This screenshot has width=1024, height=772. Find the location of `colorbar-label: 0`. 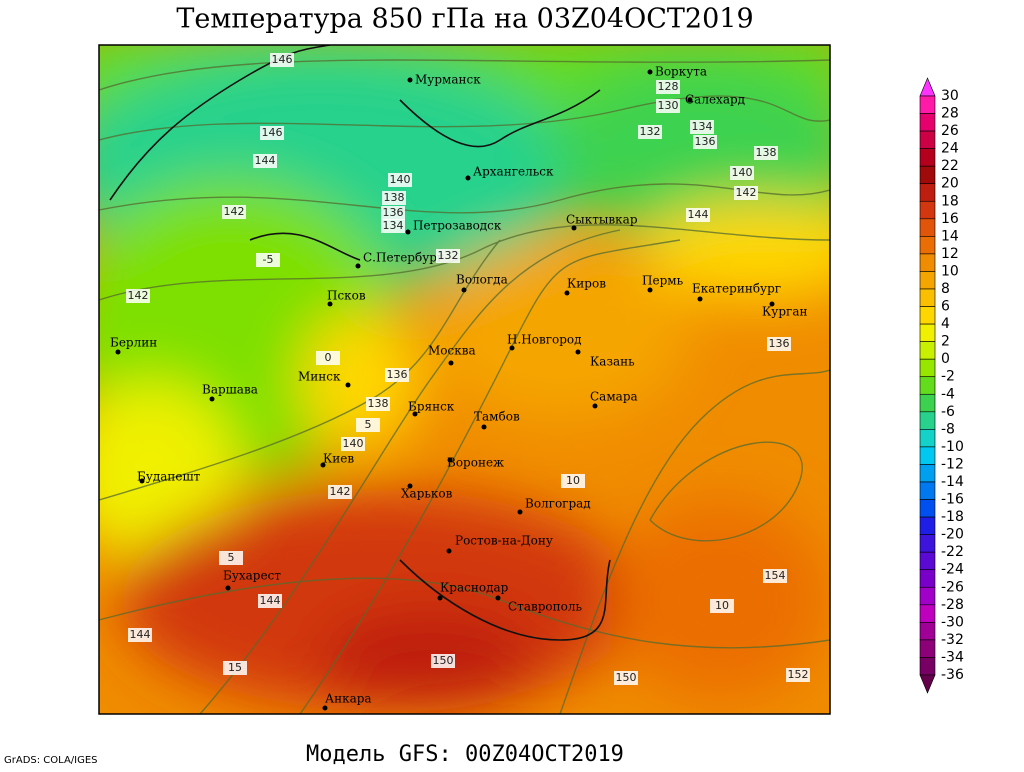

colorbar-label: 0 is located at coordinates (945, 359).